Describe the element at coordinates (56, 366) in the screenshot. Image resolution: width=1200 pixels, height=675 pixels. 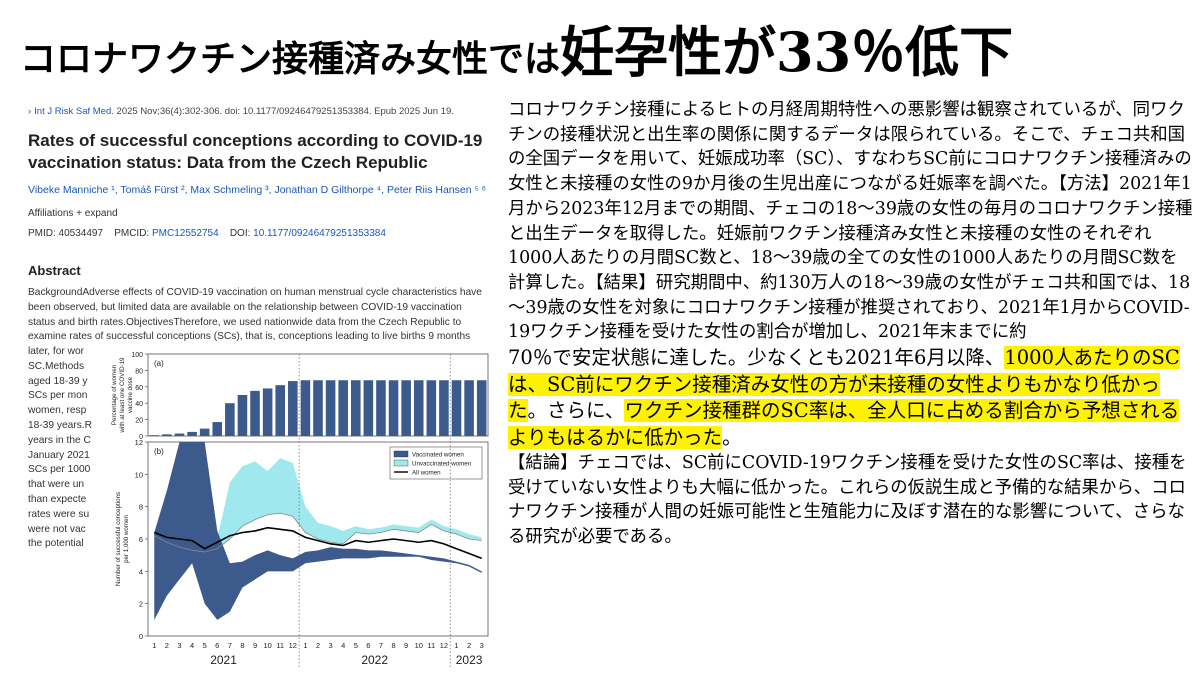
I see `abstract-fragment: SC.Methods` at that location.